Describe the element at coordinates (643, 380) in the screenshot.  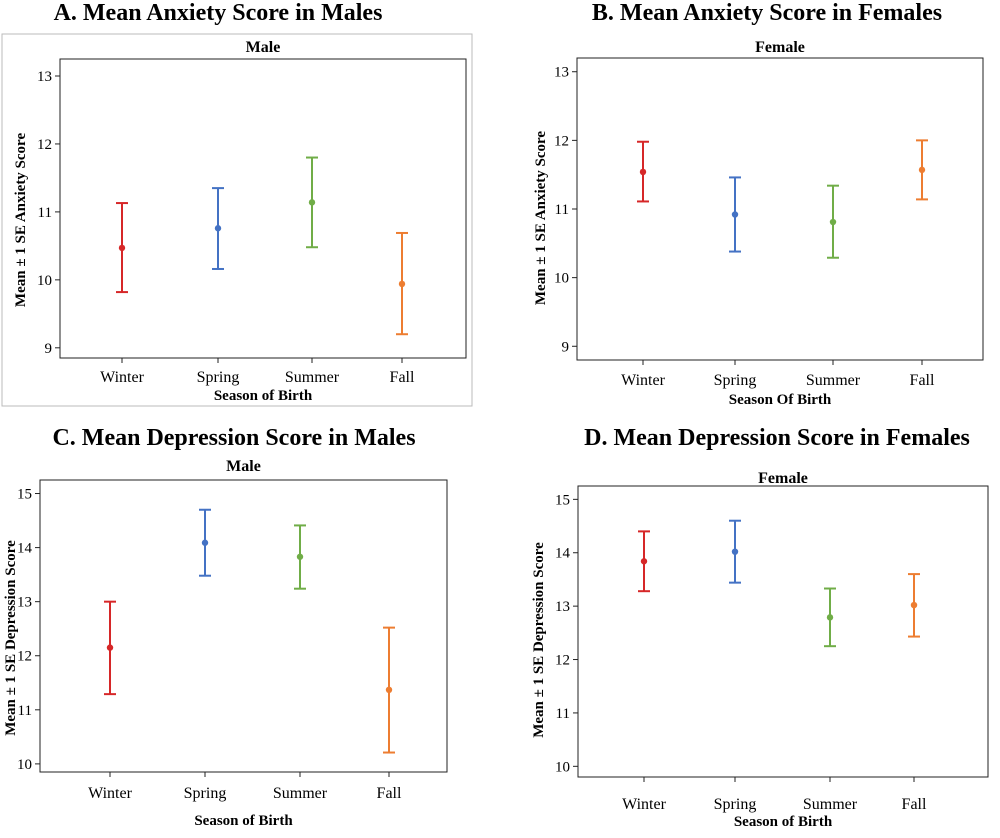
I see `chart-1-xtick-label-winter: Winter` at that location.